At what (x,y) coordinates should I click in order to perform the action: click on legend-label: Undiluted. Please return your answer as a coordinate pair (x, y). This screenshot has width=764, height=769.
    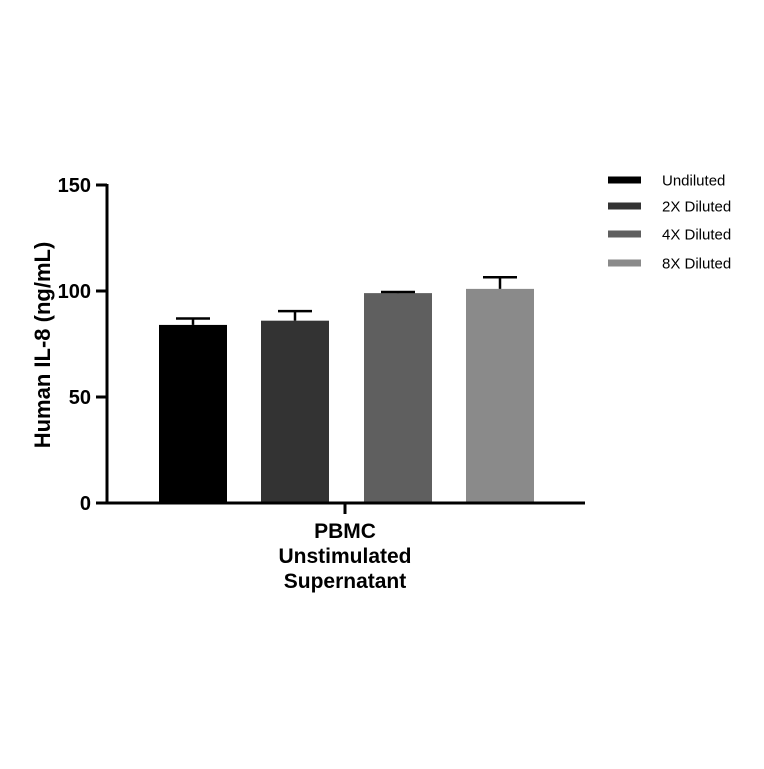
    Looking at the image, I should click on (693, 181).